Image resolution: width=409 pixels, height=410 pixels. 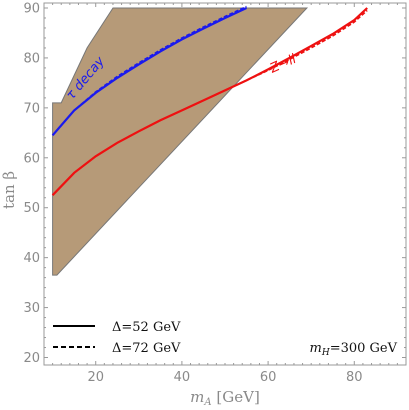 I want to click on x-axis-title-sub: A, so click(x=207, y=402).